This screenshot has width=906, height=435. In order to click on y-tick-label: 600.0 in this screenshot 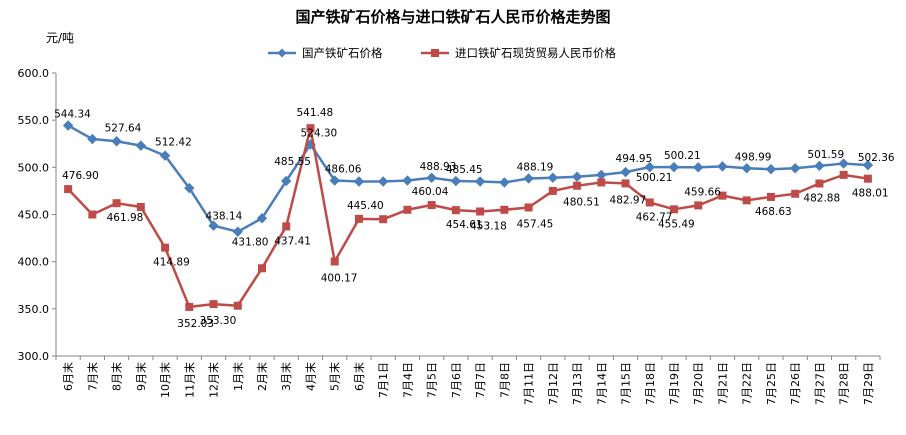, I will do `click(34, 73)`.